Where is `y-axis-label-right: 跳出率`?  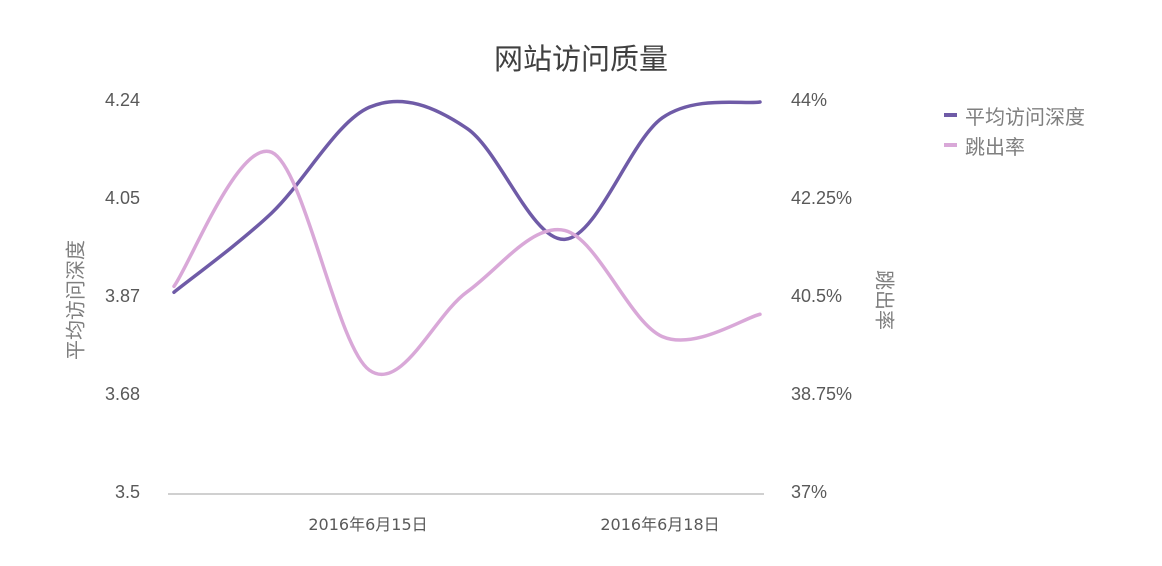
y-axis-label-right: 跳出率 is located at coordinates (884, 300).